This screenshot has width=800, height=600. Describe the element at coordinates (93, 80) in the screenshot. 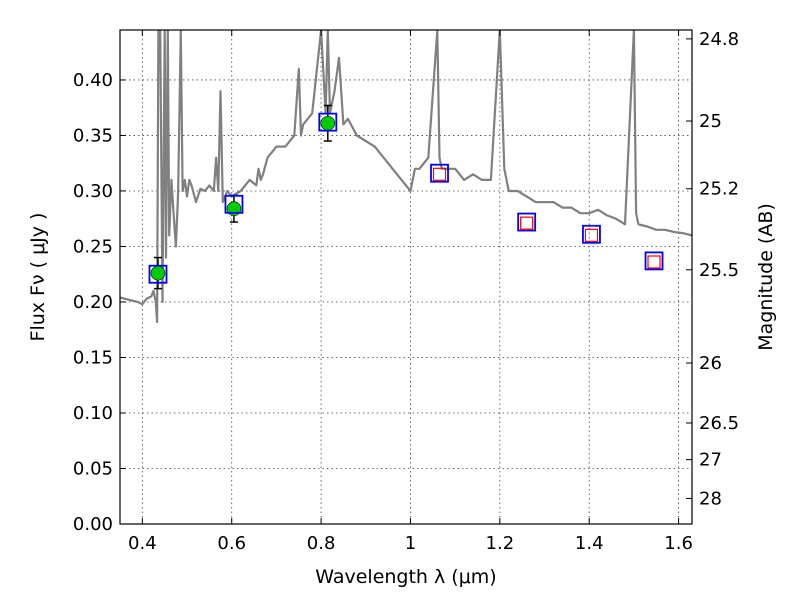

I see `y-tick-label: 0.40` at that location.